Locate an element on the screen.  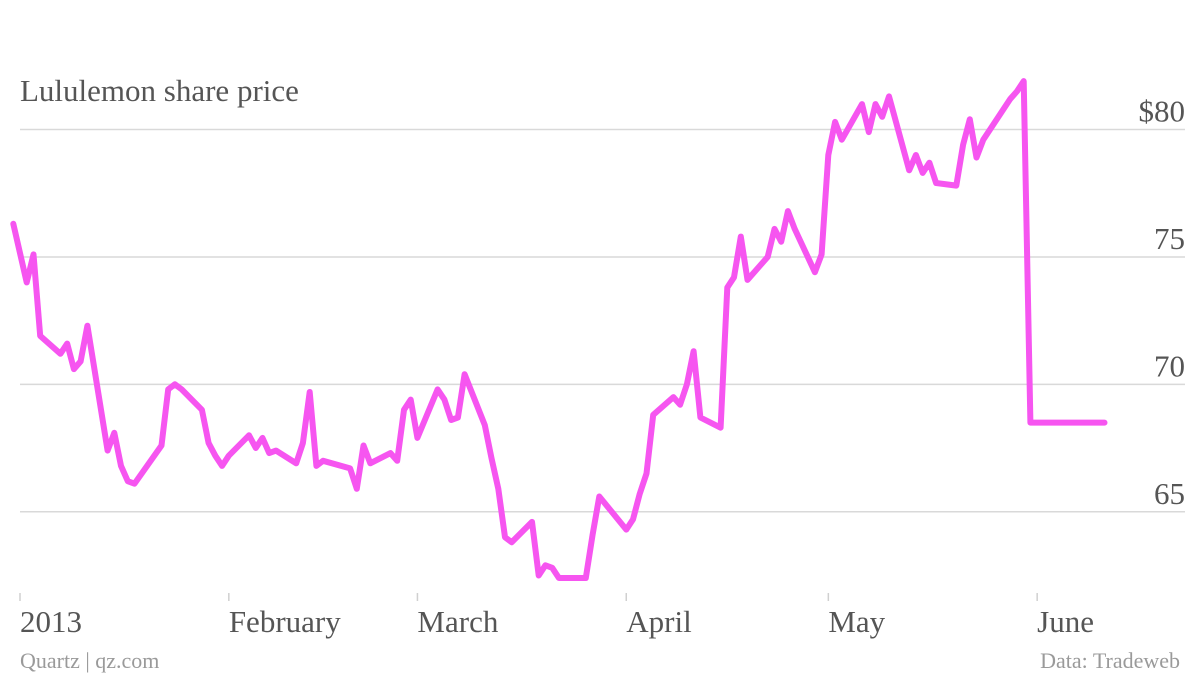
chart-title: Lululemon share price is located at coordinates (159, 90).